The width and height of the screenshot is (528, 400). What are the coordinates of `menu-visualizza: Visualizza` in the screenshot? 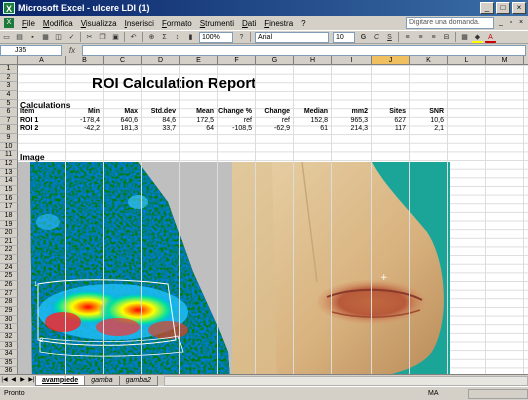 It's located at (98, 23).